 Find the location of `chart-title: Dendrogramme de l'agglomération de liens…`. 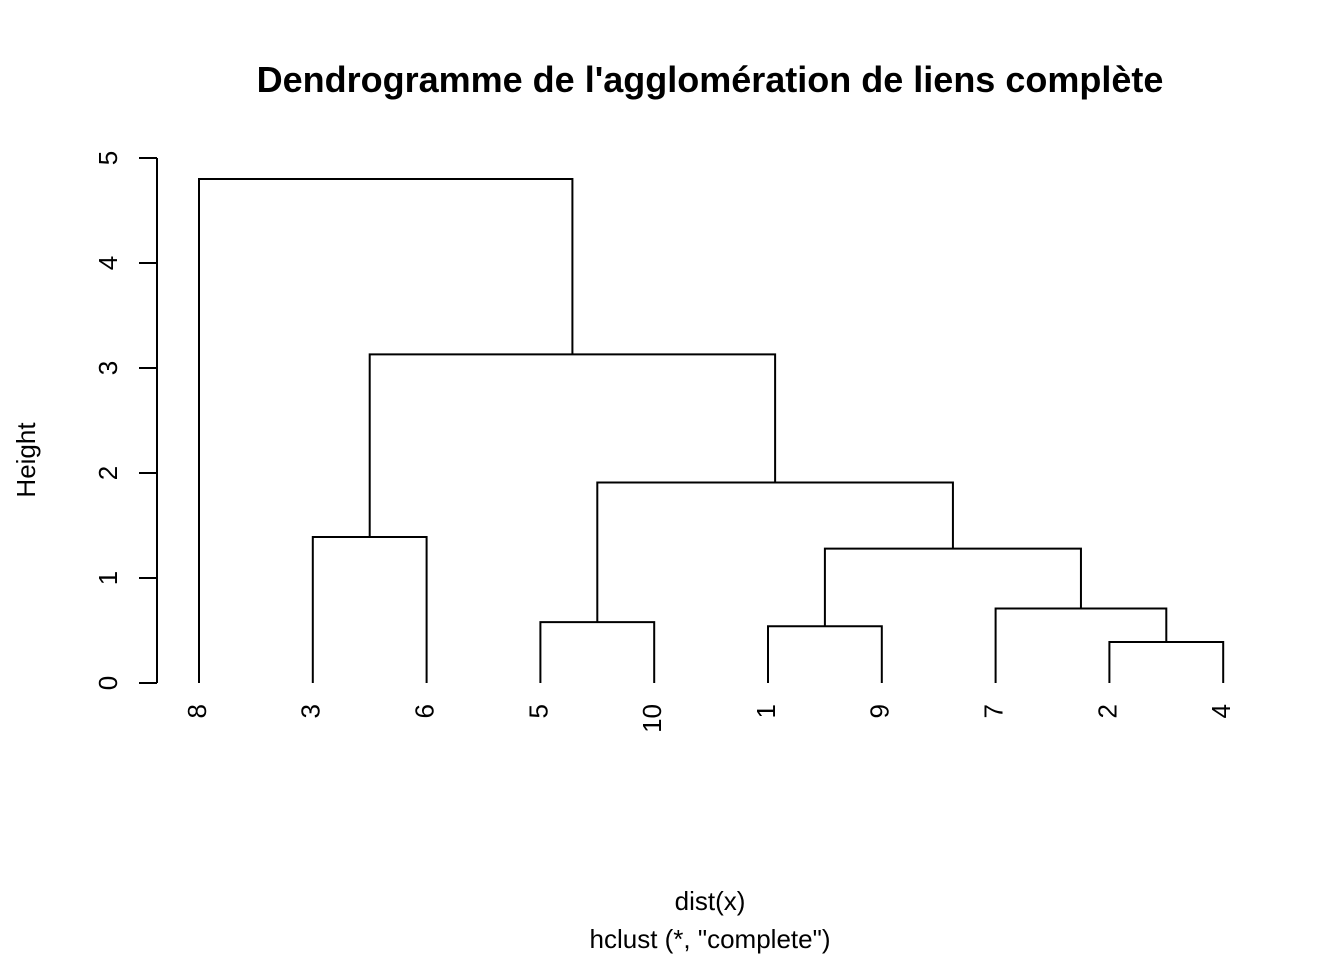

chart-title: Dendrogramme de l'agglomération de liens… is located at coordinates (710, 79).